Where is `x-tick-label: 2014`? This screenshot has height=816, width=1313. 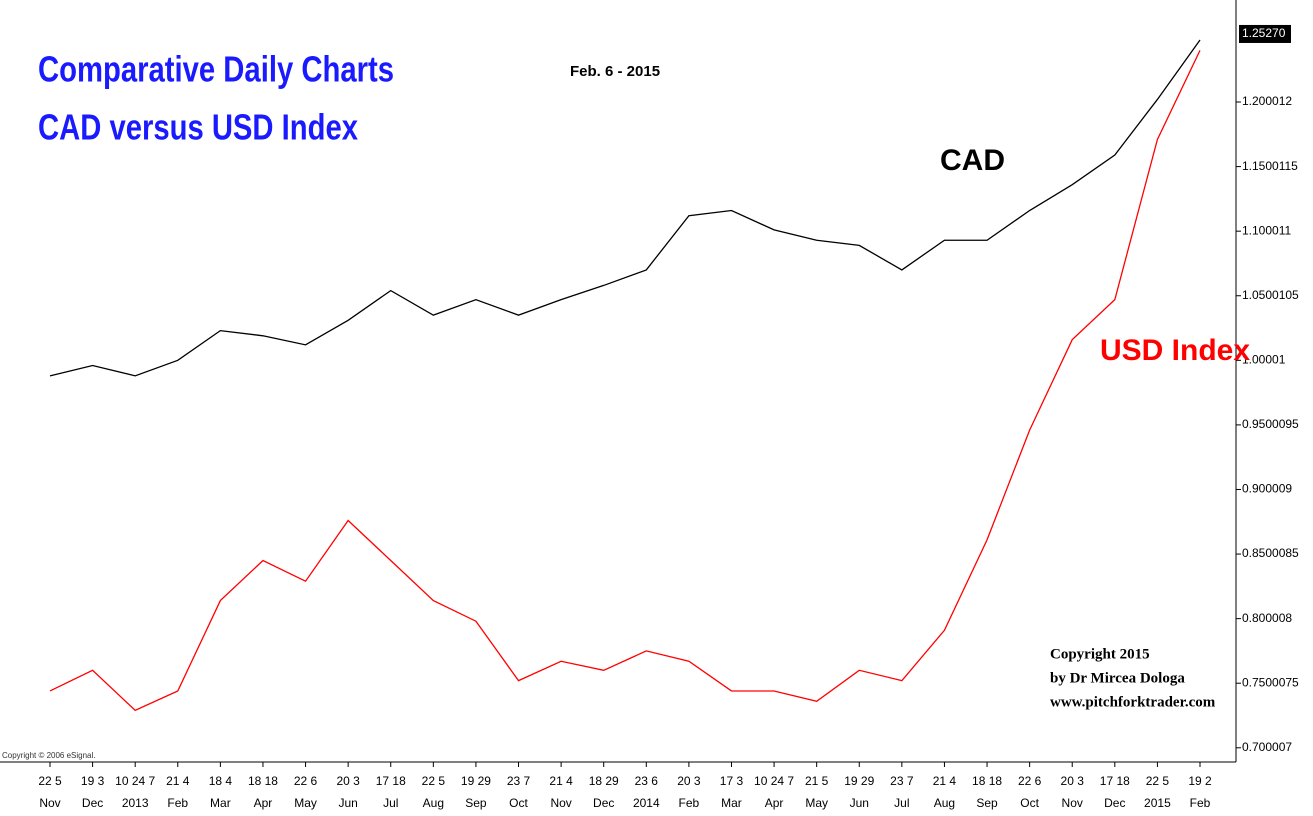
x-tick-label: 2014 is located at coordinates (646, 803).